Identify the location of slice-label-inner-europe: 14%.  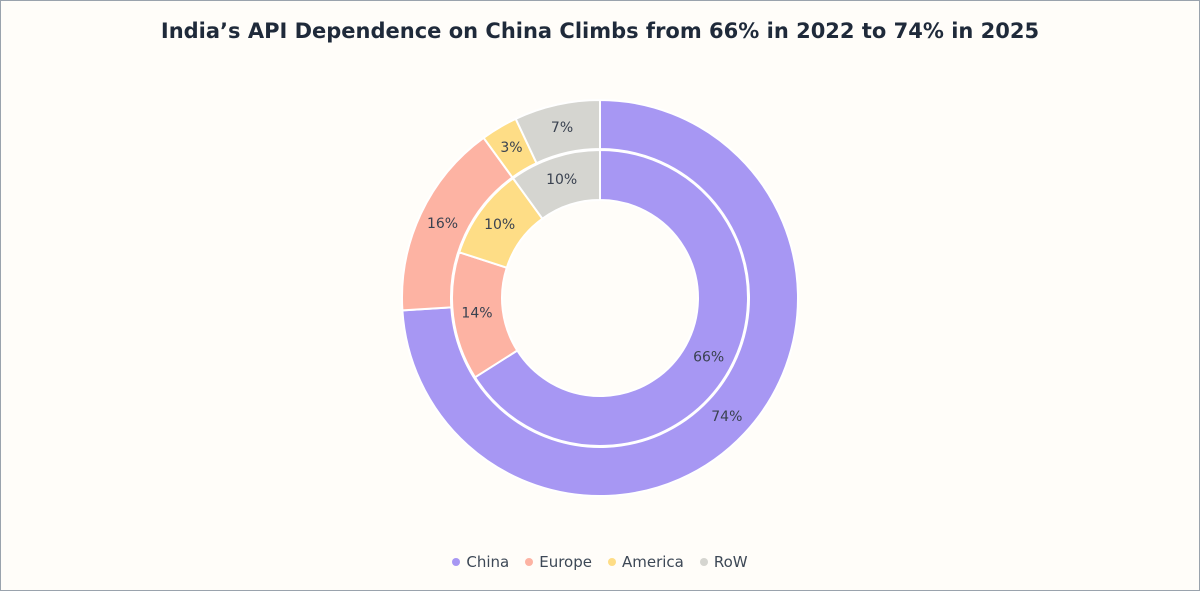
(476, 314).